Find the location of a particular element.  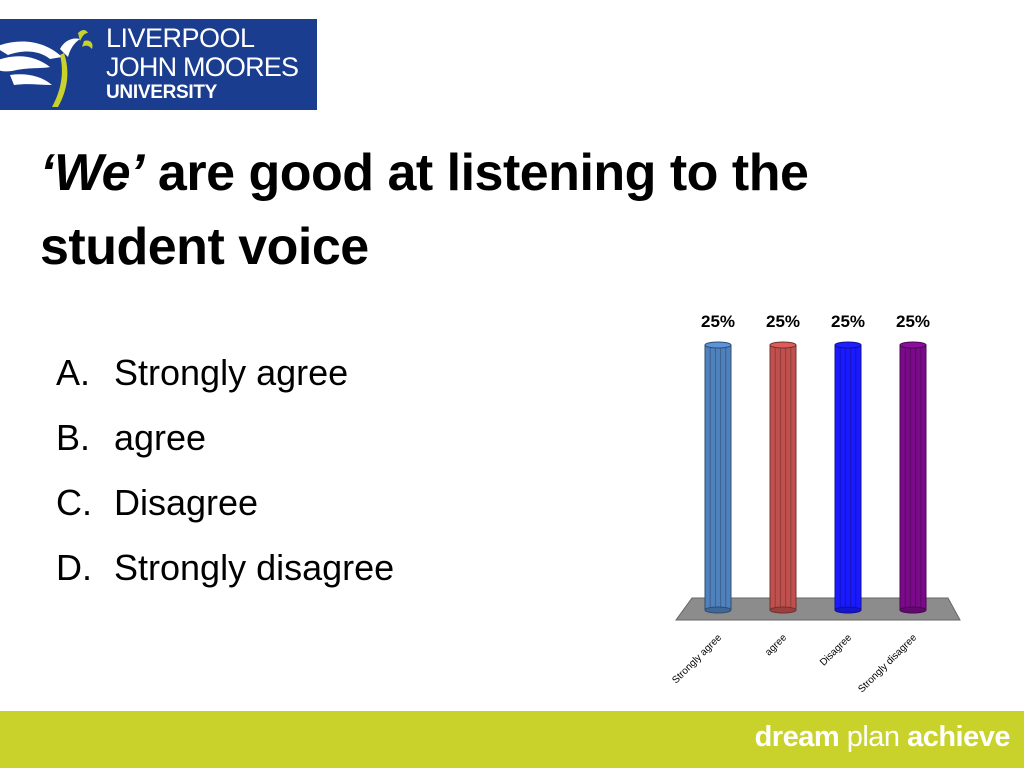

option-c: C. Disagree is located at coordinates (225, 502).